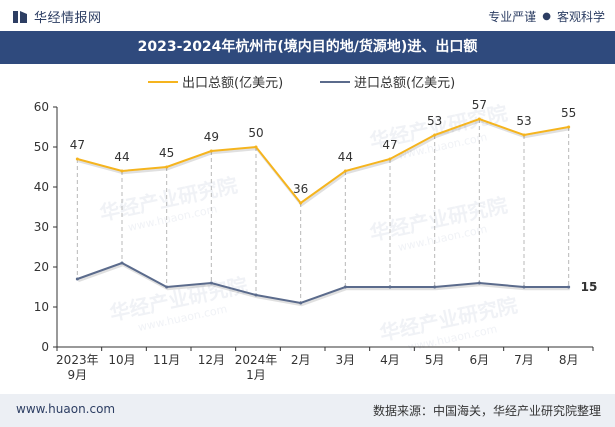 The height and width of the screenshot is (427, 615). I want to click on x-tick-label-4-1: 1月, so click(256, 375).